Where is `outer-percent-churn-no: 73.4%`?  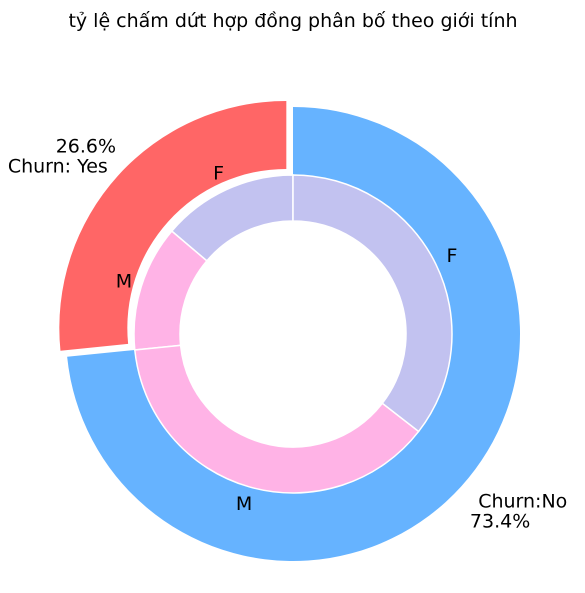 outer-percent-churn-no: 73.4% is located at coordinates (500, 521).